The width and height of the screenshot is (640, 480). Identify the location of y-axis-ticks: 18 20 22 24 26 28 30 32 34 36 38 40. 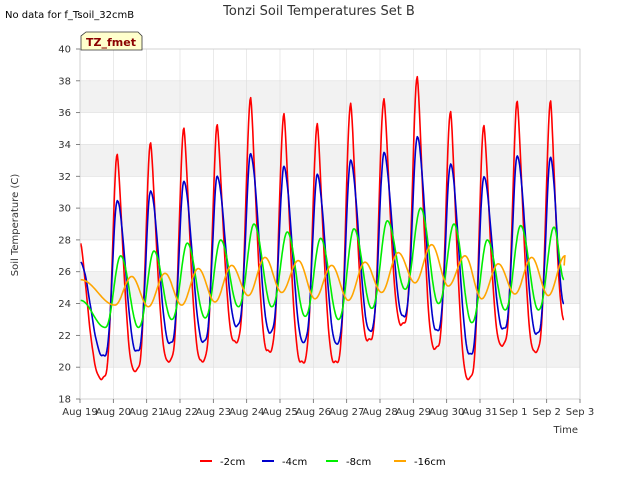
(69, 225).